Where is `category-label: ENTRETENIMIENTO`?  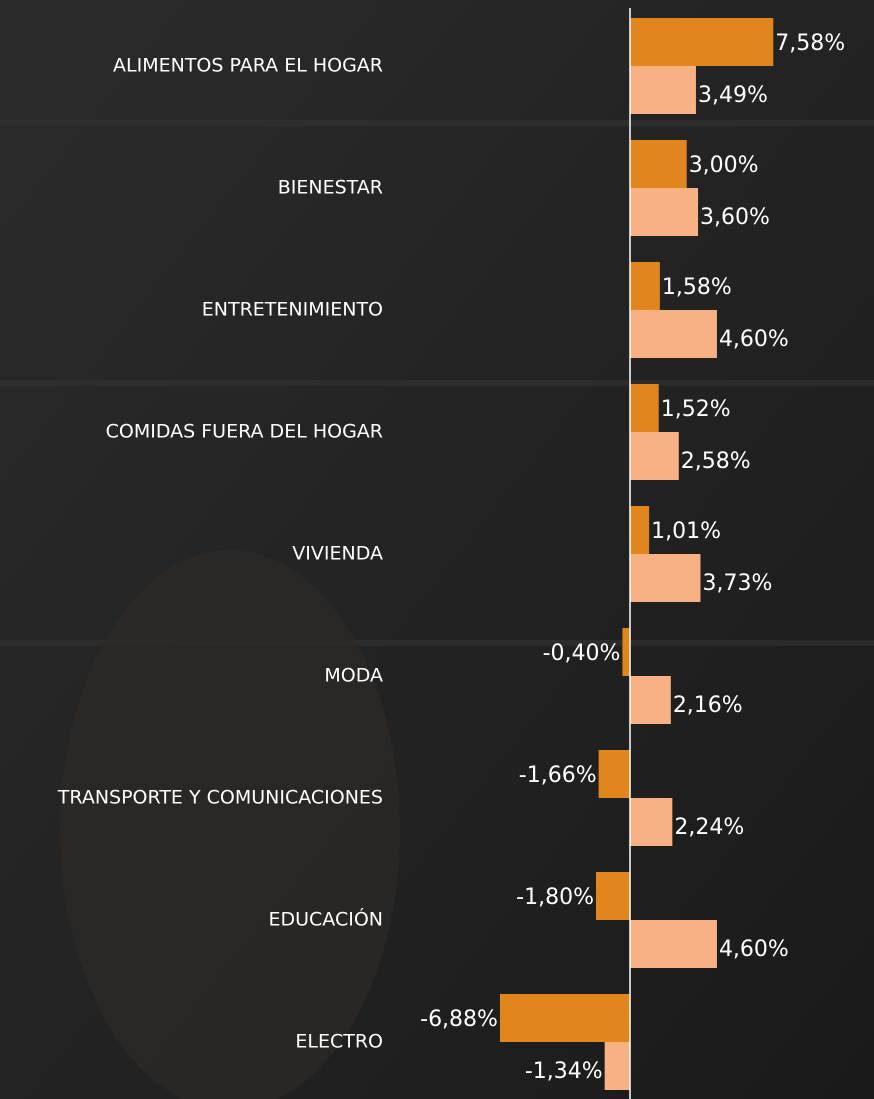
category-label: ENTRETENIMIENTO is located at coordinates (292, 310).